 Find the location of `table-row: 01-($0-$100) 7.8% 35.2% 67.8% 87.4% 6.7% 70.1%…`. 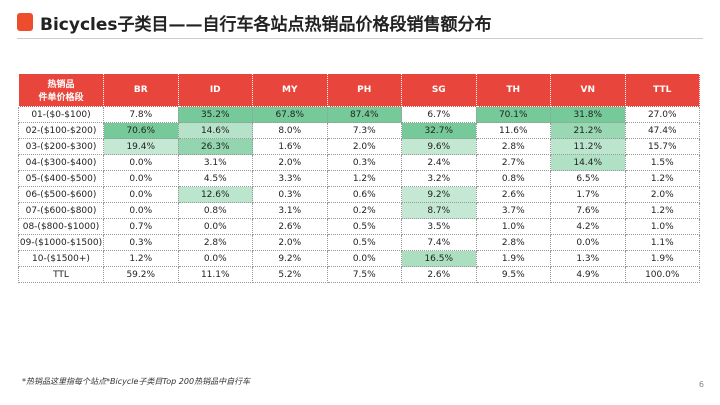

table-row: 01-($0-$100) 7.8% 35.2% 67.8% 87.4% 6.7% 70.1%… is located at coordinates (359, 114).